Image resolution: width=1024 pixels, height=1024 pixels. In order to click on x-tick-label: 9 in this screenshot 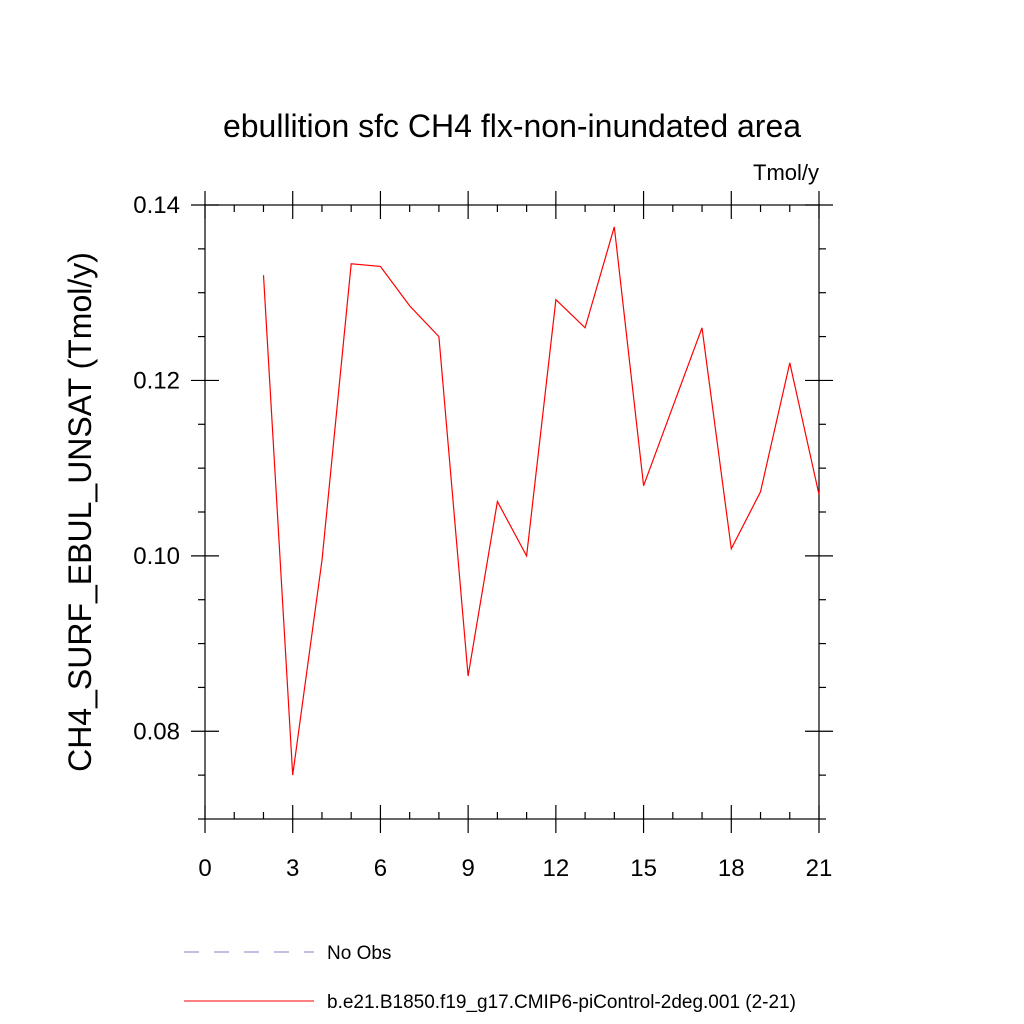, I will do `click(467, 868)`.